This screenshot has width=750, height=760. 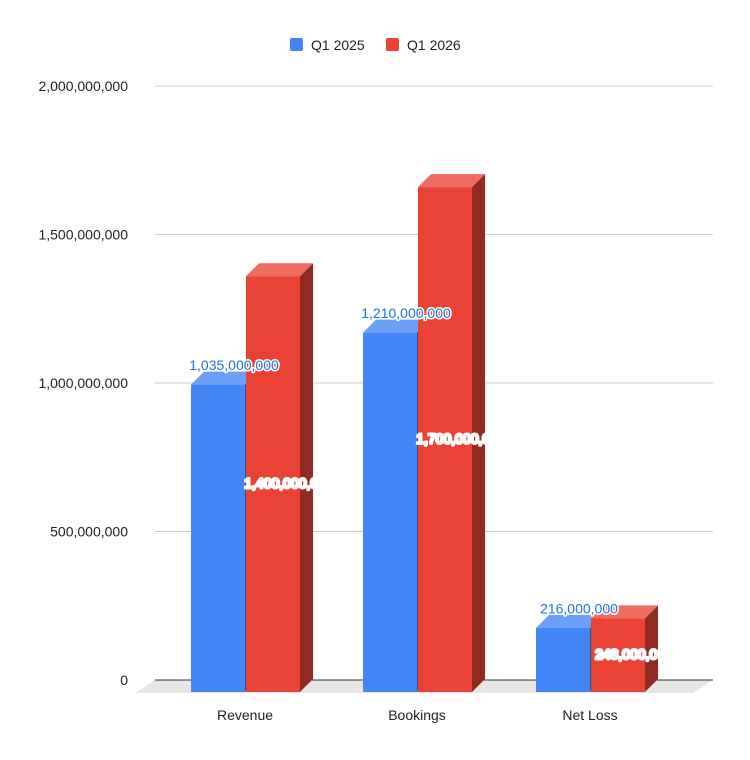 What do you see at coordinates (634, 654) in the screenshot?
I see `data-label: 248,000,000` at bounding box center [634, 654].